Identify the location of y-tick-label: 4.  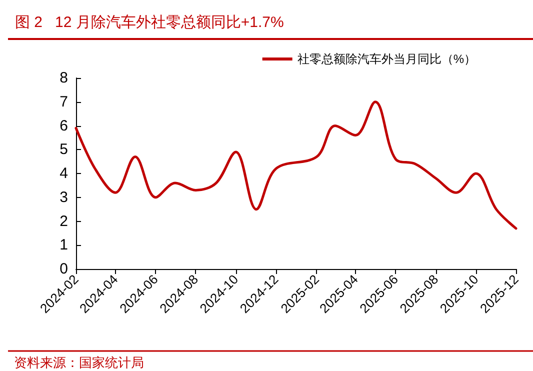
(64, 173).